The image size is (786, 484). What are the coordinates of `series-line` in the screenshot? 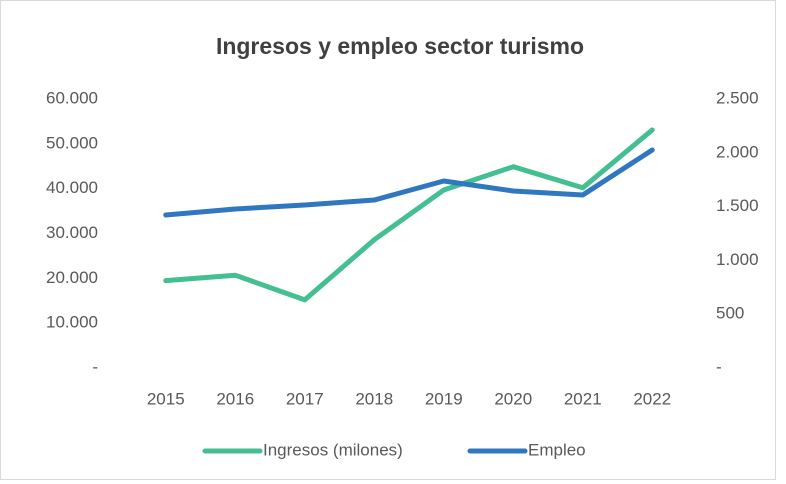 It's located at (409, 182).